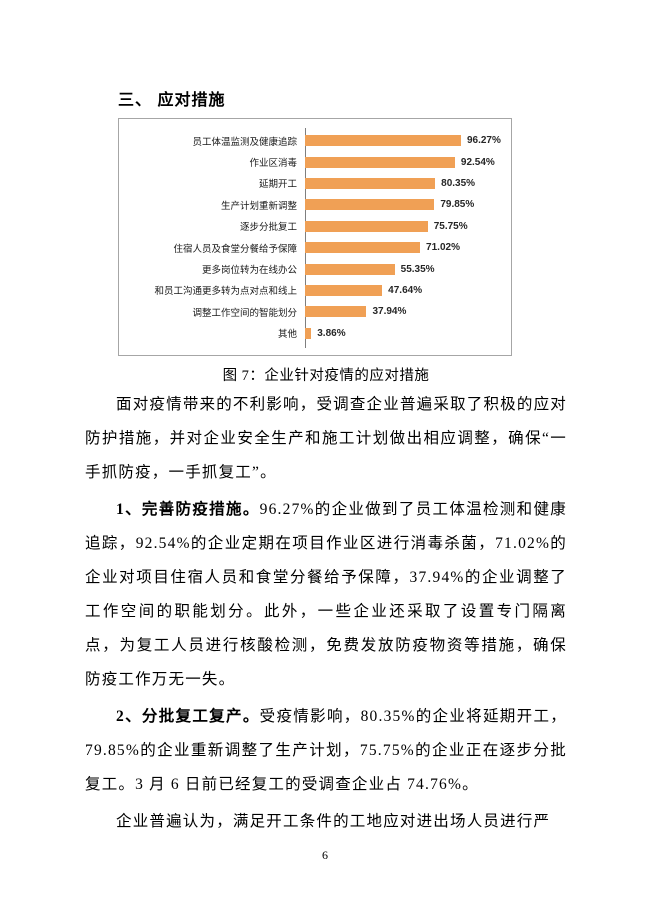 Image resolution: width=650 pixels, height=919 pixels. Describe the element at coordinates (331, 333) in the screenshot. I see `chart-value-label: 3.86%` at that location.